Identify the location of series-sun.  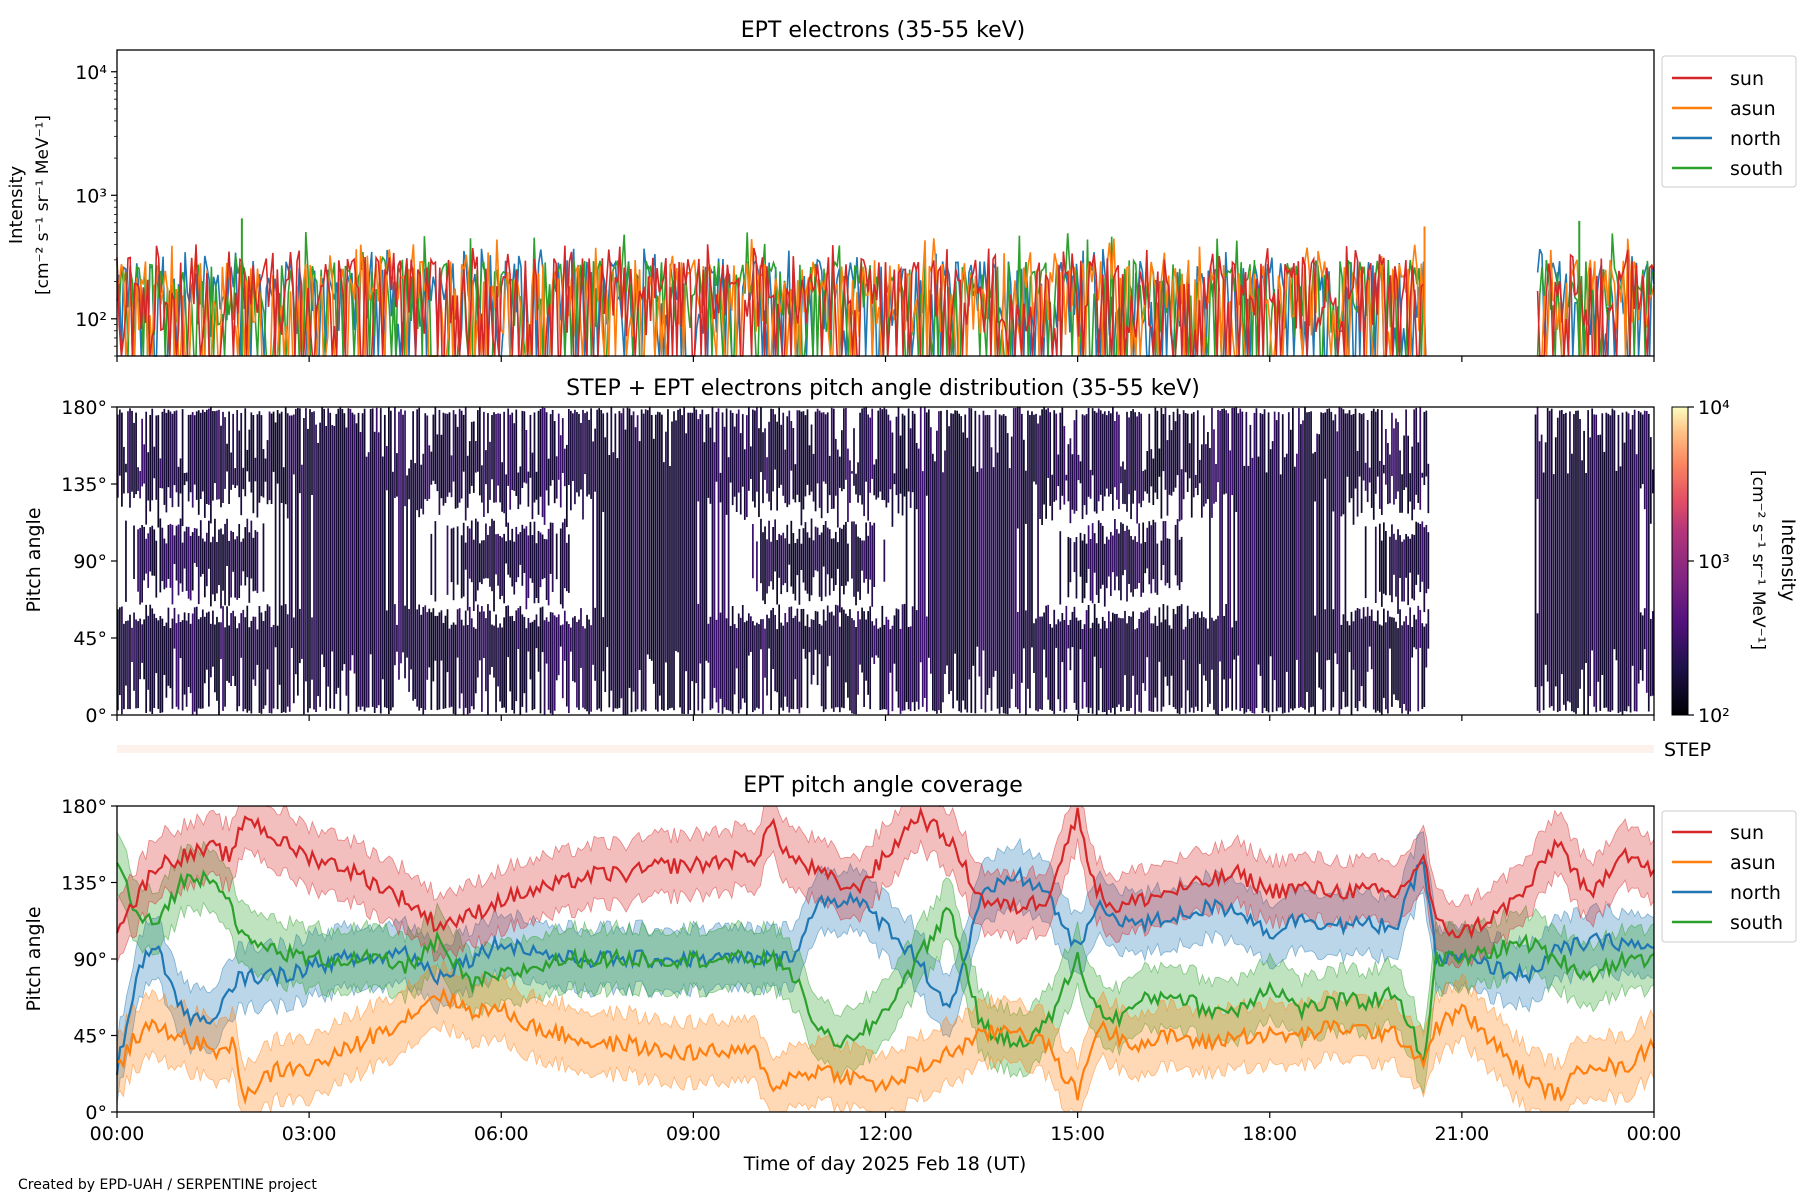
(1595, 303).